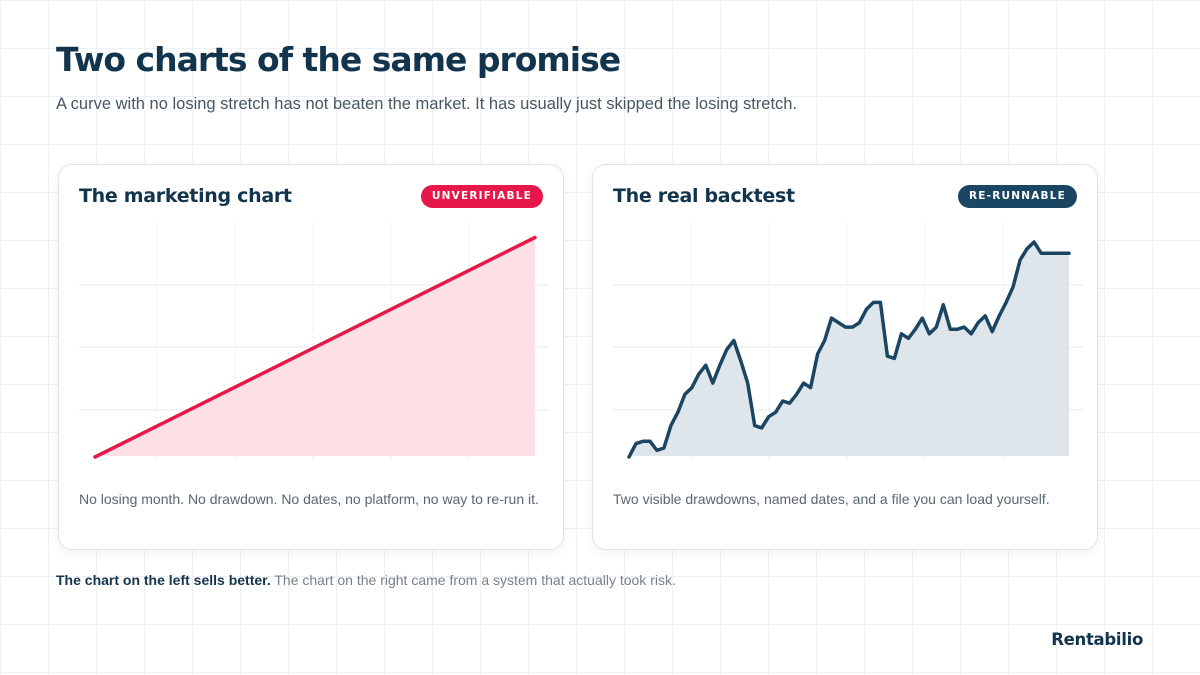 The image size is (1200, 675). Describe the element at coordinates (185, 196) in the screenshot. I see `card-title: The marketing chart` at that location.